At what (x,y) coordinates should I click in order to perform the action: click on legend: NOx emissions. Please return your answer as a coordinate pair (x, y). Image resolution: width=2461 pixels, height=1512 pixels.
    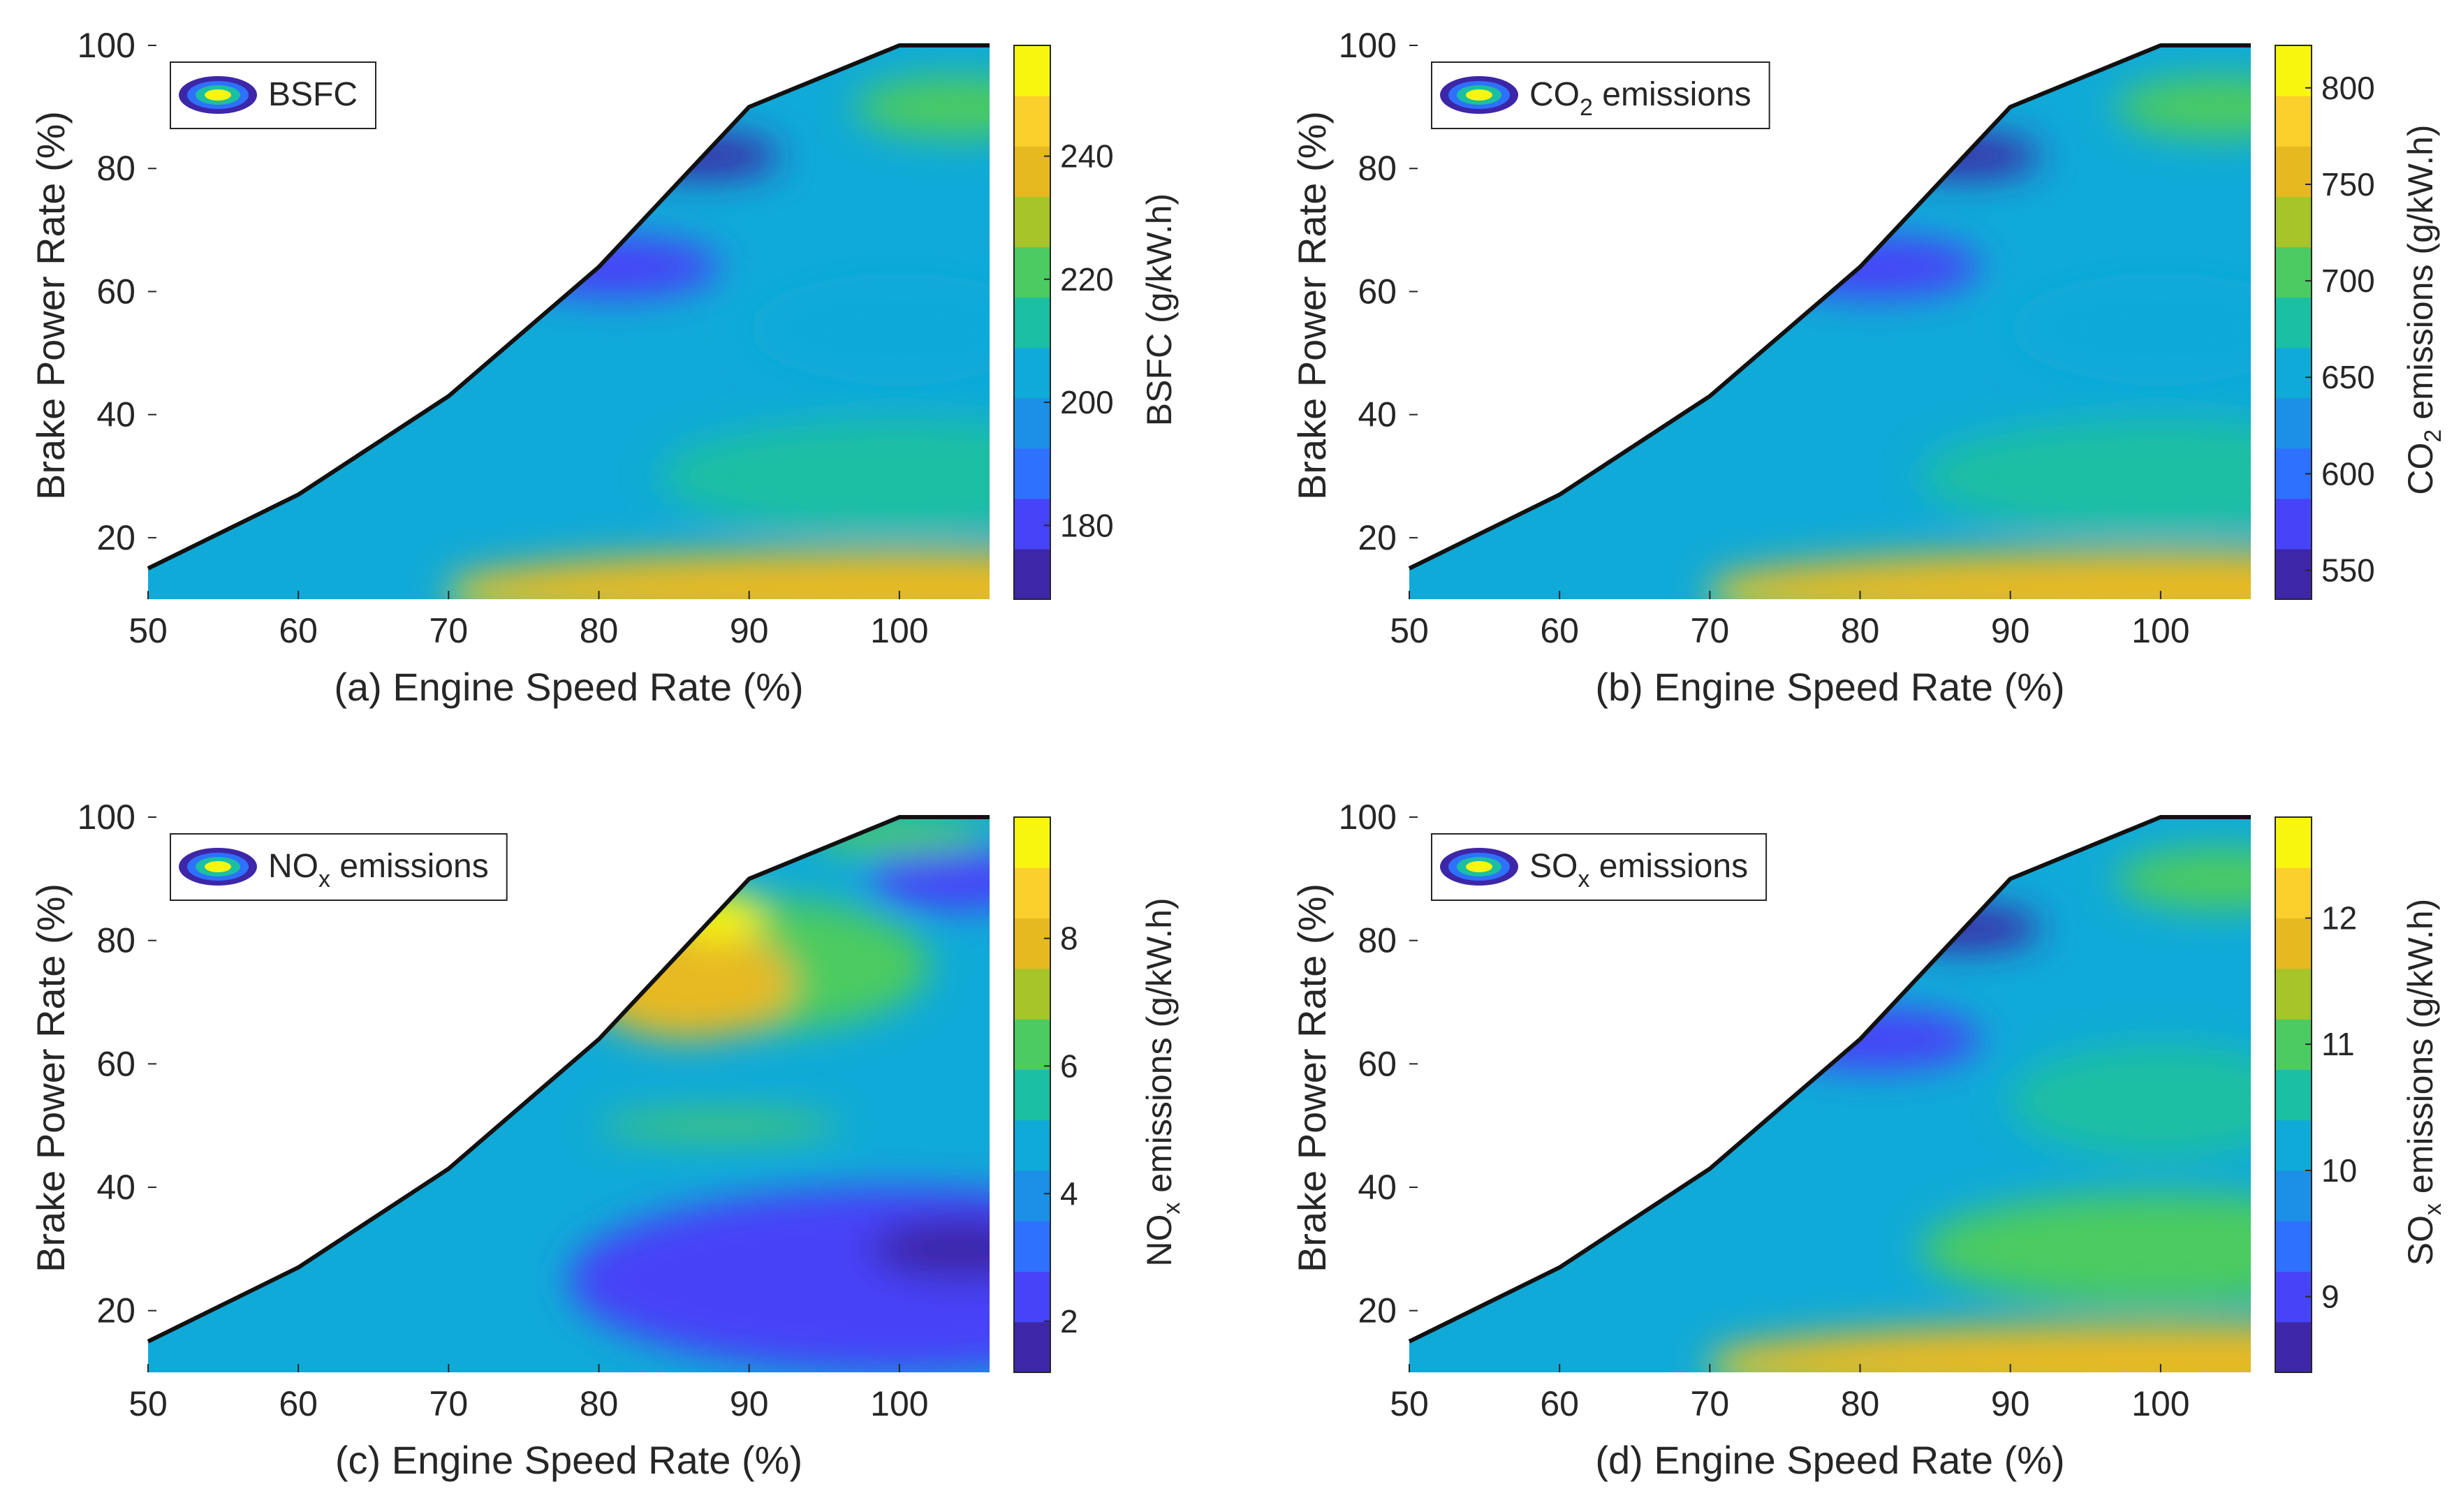
    Looking at the image, I should click on (339, 867).